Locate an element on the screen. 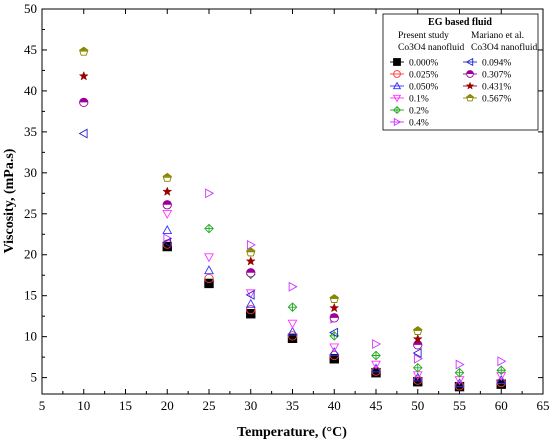  legend-box is located at coordinates (460, 72).